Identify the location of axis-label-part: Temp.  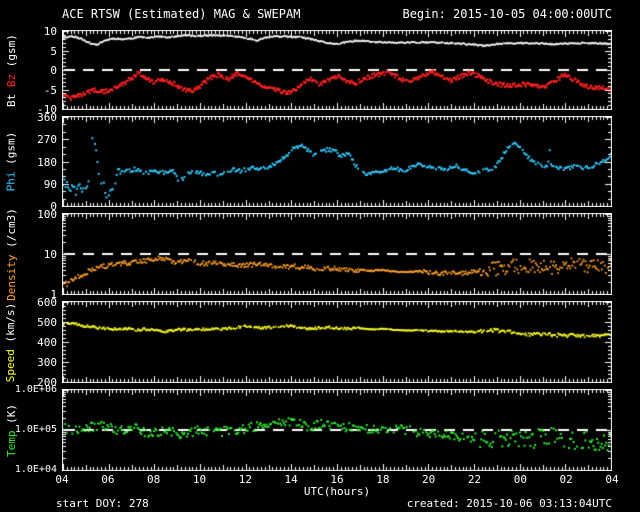
(11, 443).